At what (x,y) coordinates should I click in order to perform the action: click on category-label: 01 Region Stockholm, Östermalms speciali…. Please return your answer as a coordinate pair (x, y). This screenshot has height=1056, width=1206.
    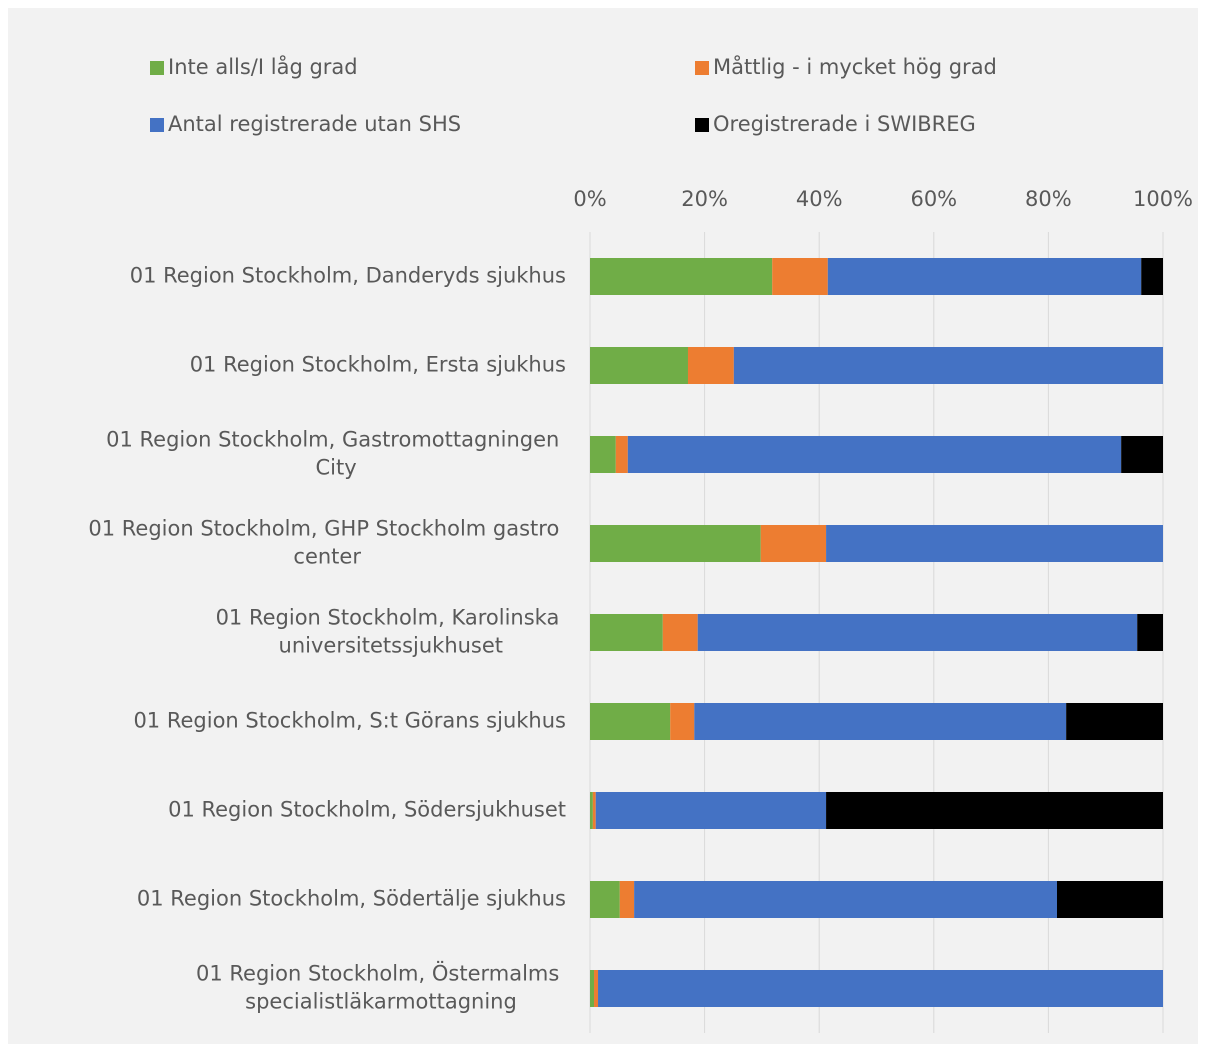
    Looking at the image, I should click on (381, 987).